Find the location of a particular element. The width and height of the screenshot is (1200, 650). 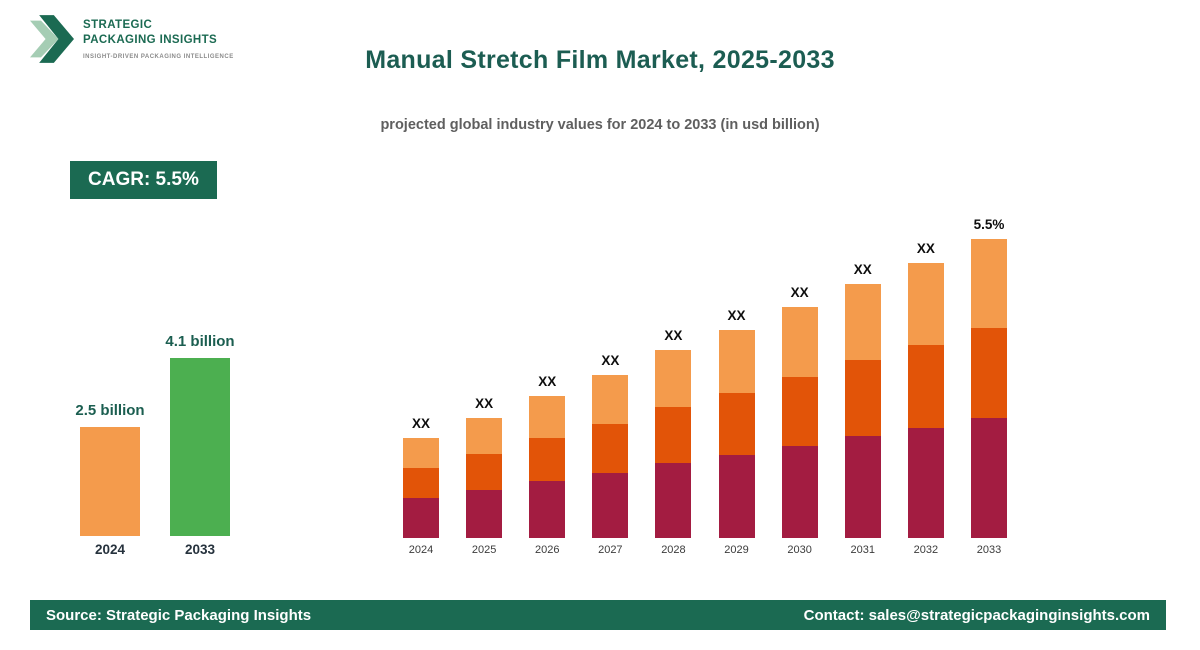

x-axis-label: 2026 is located at coordinates (547, 550).